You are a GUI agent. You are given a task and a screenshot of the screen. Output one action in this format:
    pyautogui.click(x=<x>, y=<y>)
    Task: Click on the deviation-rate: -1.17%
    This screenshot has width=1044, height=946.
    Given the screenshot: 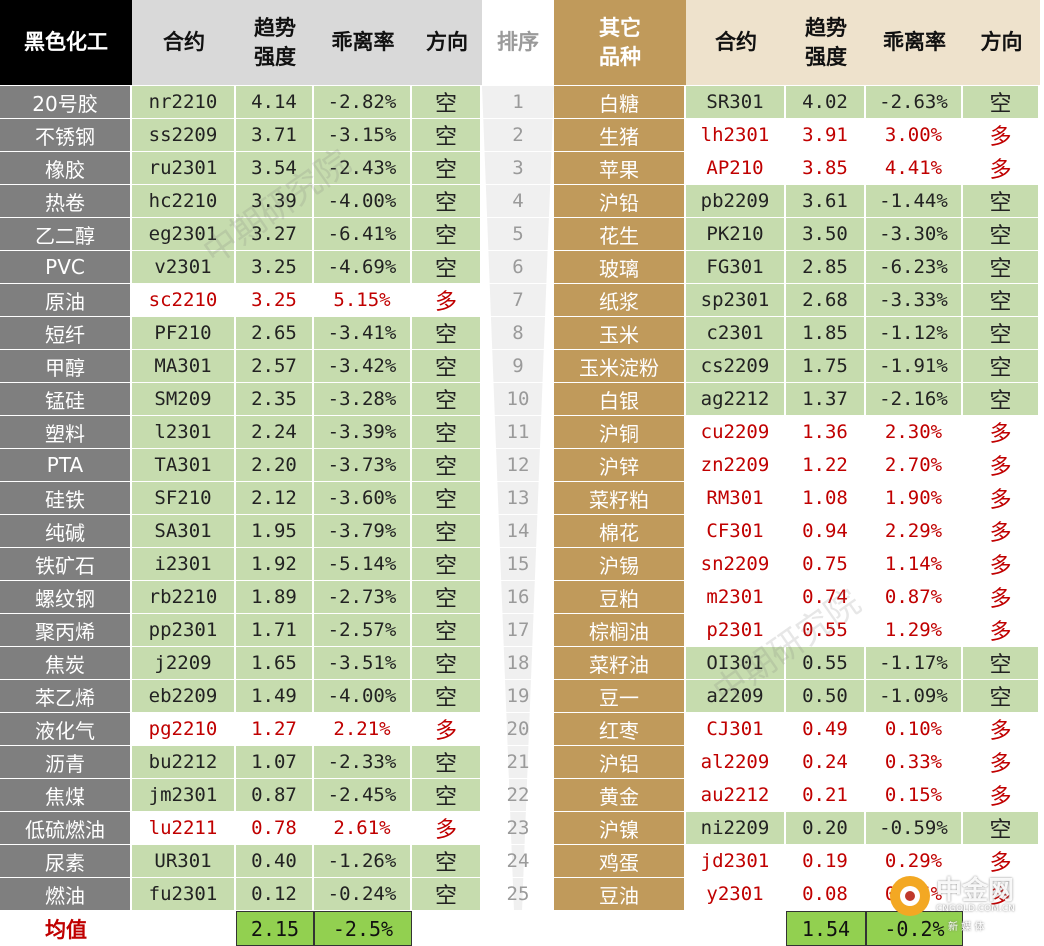 What is the action you would take?
    pyautogui.click(x=914, y=663)
    